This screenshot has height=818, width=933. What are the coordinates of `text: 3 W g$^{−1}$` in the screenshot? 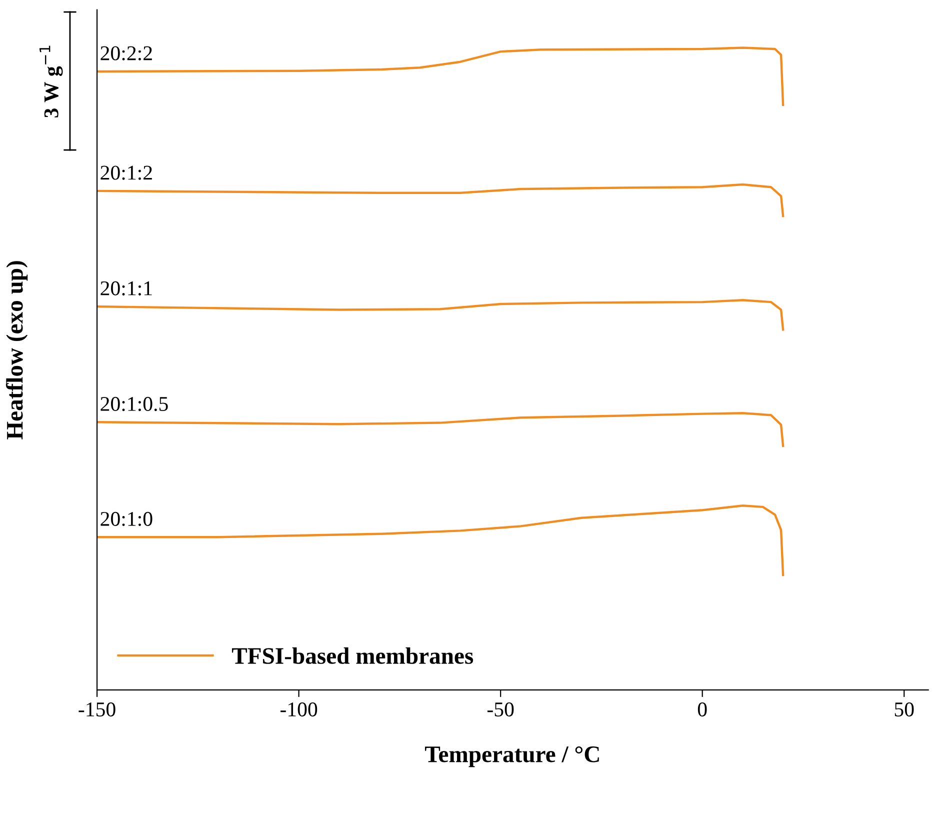 It's located at (51, 82).